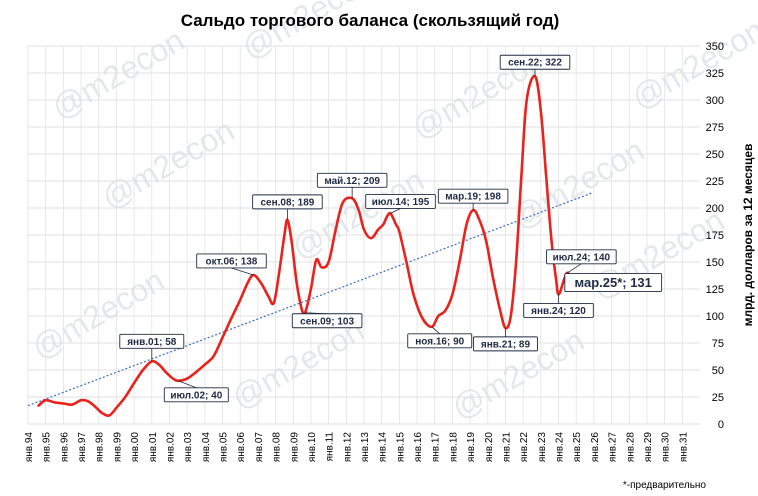  I want to click on x-tick-label: янв.96, so click(64, 447).